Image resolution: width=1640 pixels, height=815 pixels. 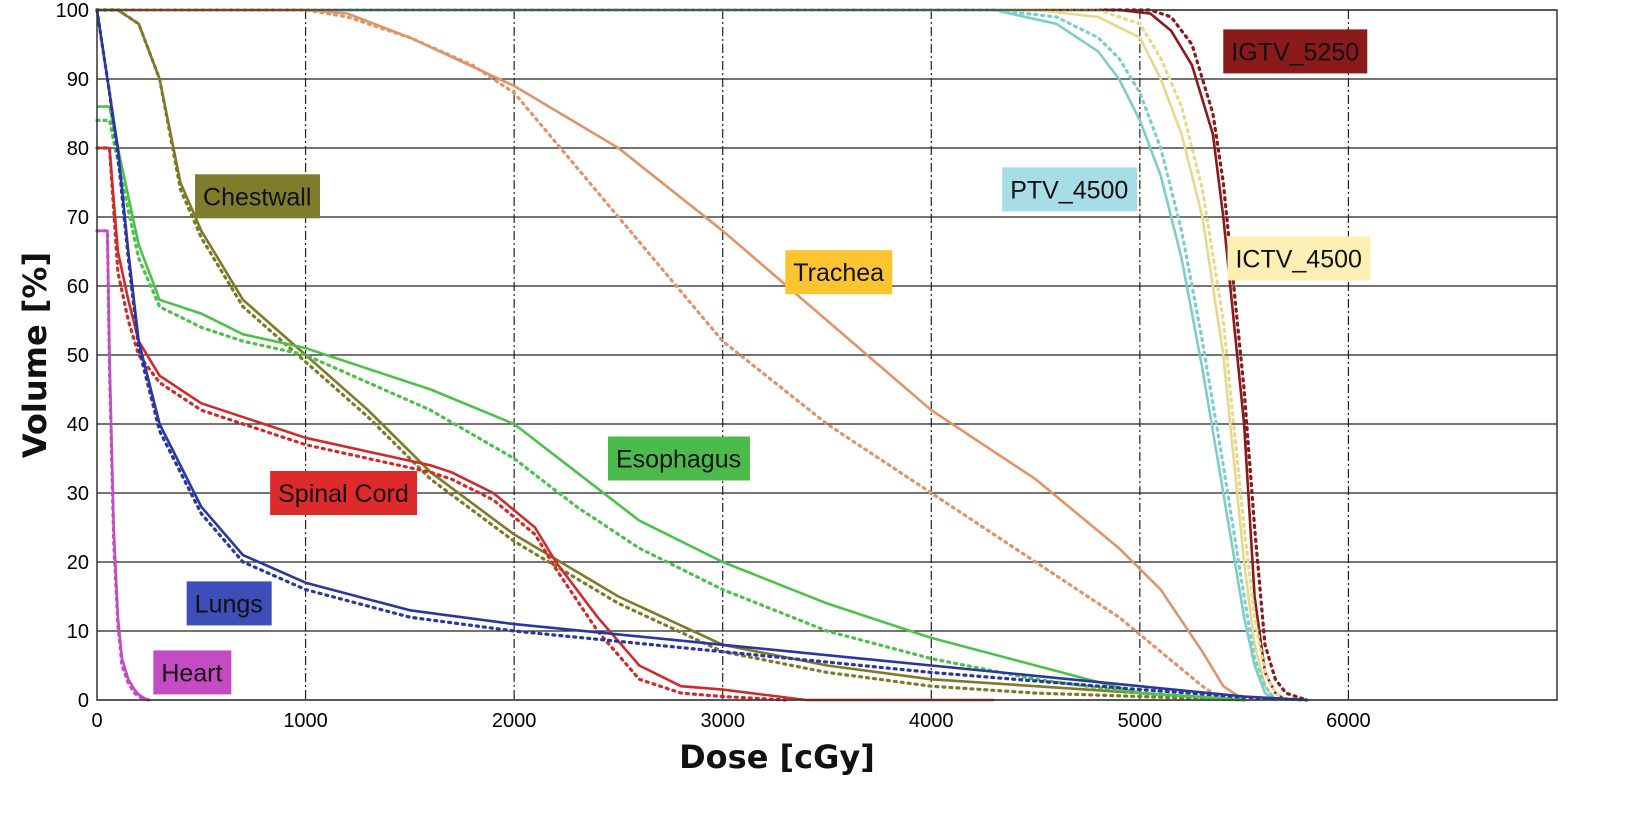 I want to click on chestwall-label-text: Chestwall, so click(x=257, y=197).